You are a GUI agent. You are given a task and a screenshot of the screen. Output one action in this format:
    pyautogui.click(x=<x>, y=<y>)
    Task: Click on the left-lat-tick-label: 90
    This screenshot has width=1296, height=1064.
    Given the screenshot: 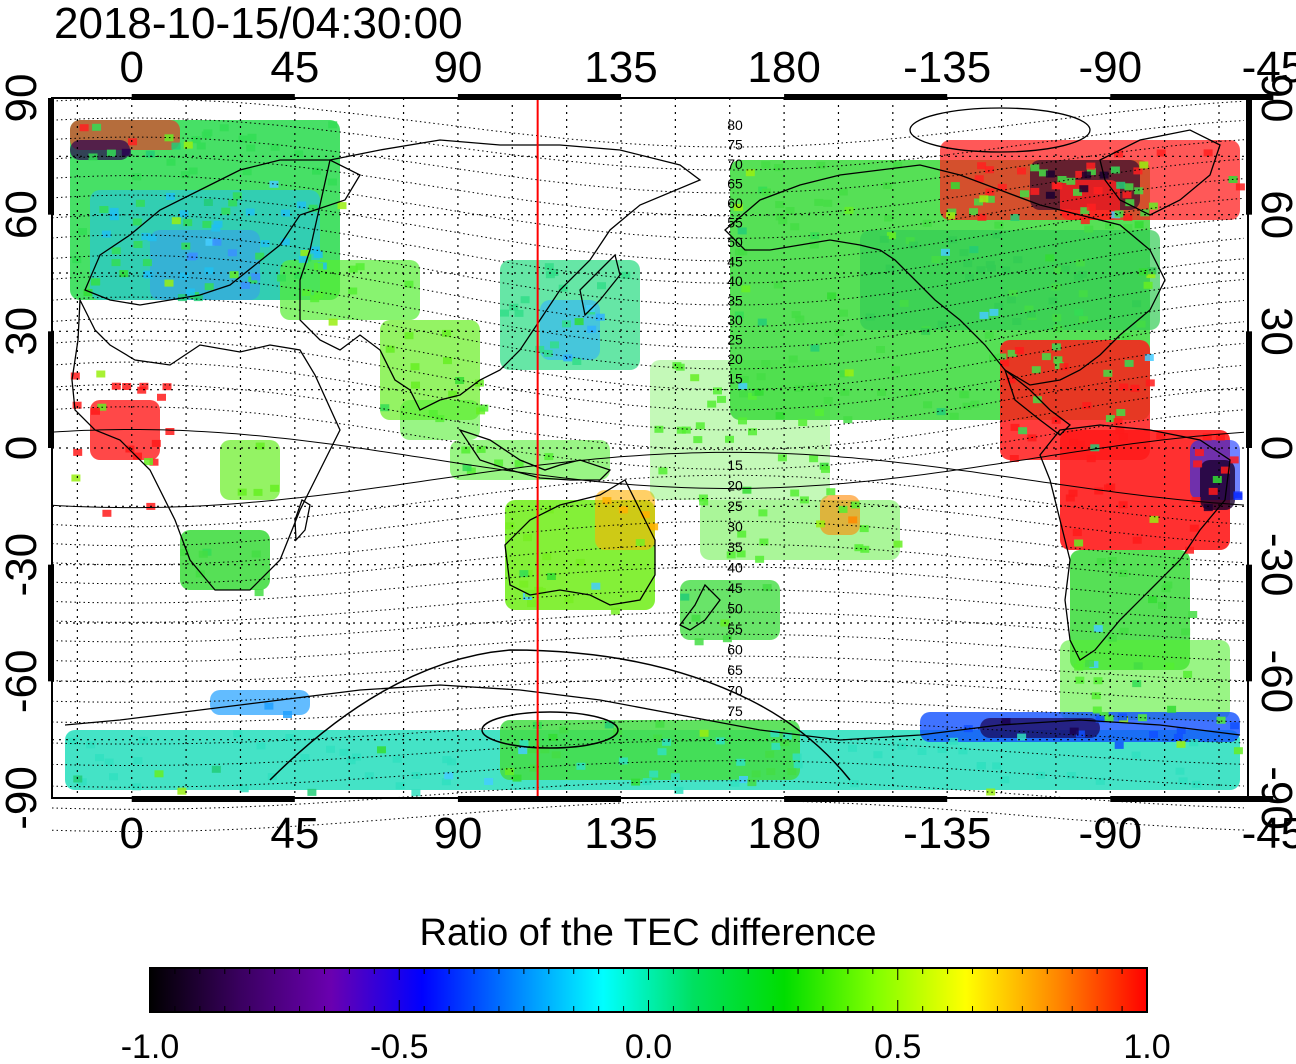 What is the action you would take?
    pyautogui.click(x=23, y=98)
    